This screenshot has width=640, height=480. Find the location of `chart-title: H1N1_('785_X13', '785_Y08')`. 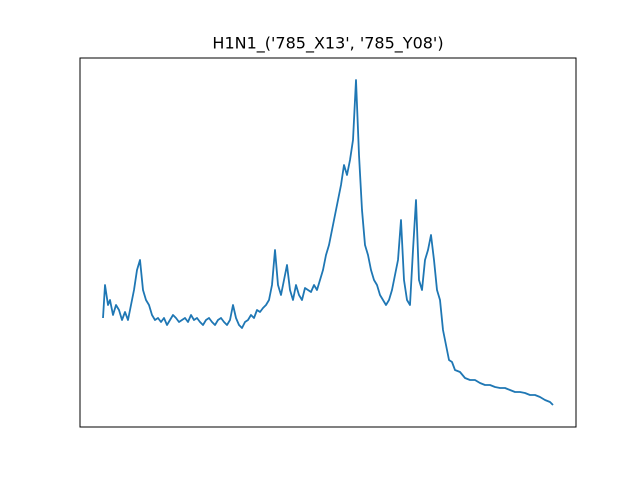

chart-title: H1N1_('785_X13', '785_Y08') is located at coordinates (327, 44).